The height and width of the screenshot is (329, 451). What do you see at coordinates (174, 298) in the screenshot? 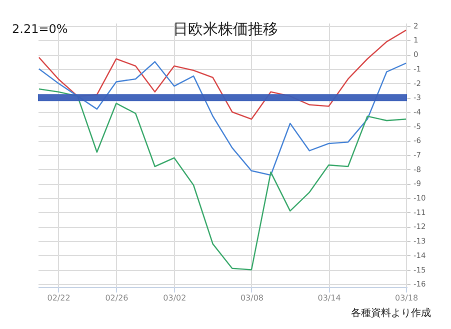
I see `x-tick-label: 03/02` at bounding box center [174, 298].